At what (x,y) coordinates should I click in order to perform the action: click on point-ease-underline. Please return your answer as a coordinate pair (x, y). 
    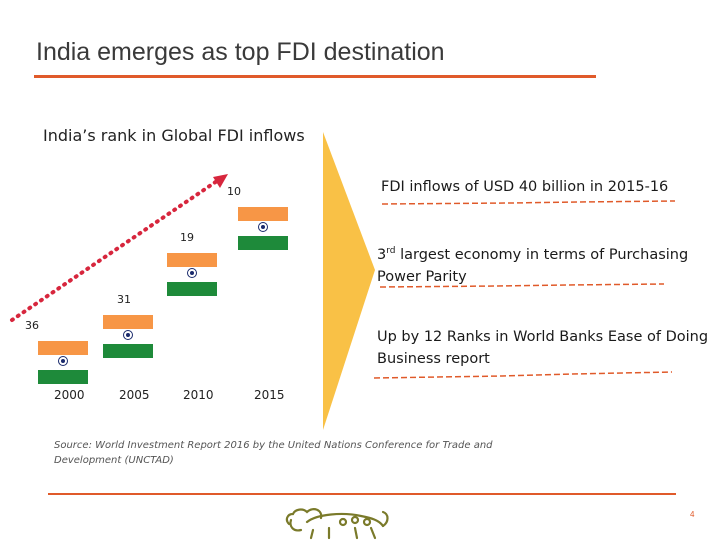
    Looking at the image, I should click on (523, 375).